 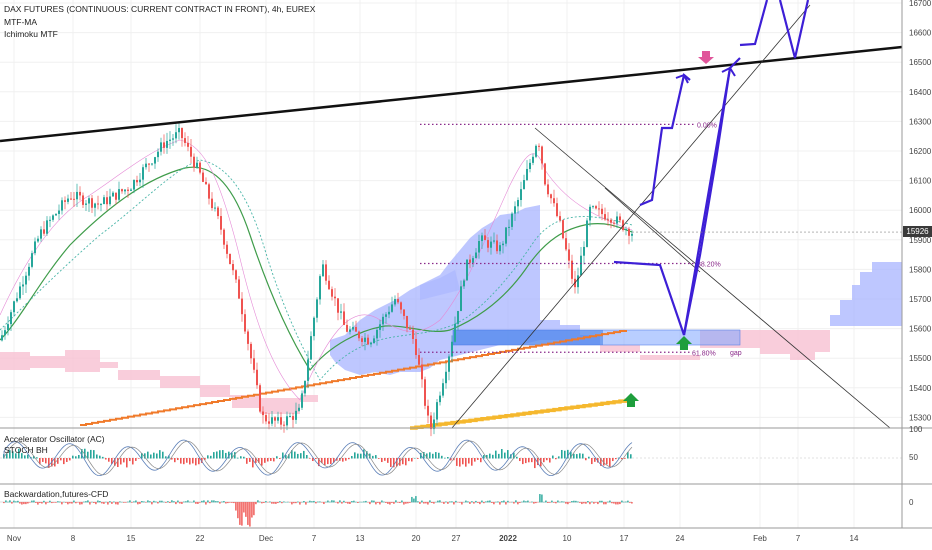 What do you see at coordinates (54, 439) in the screenshot?
I see `indicator-accelerator: Accelerator Oscillator (AC)` at bounding box center [54, 439].